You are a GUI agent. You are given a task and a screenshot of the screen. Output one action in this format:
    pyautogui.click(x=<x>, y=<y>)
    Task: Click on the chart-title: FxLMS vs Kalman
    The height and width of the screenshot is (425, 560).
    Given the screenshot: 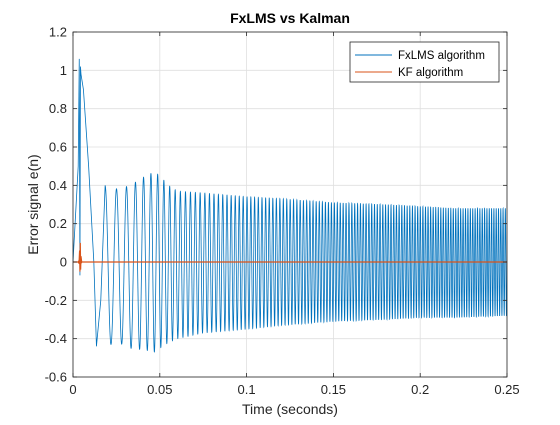 What is the action you would take?
    pyautogui.click(x=290, y=18)
    